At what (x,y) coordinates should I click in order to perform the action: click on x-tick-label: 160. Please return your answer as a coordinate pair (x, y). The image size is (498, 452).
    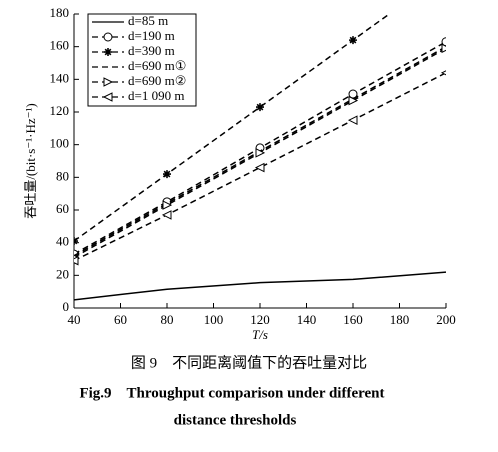
    Looking at the image, I should click on (353, 319).